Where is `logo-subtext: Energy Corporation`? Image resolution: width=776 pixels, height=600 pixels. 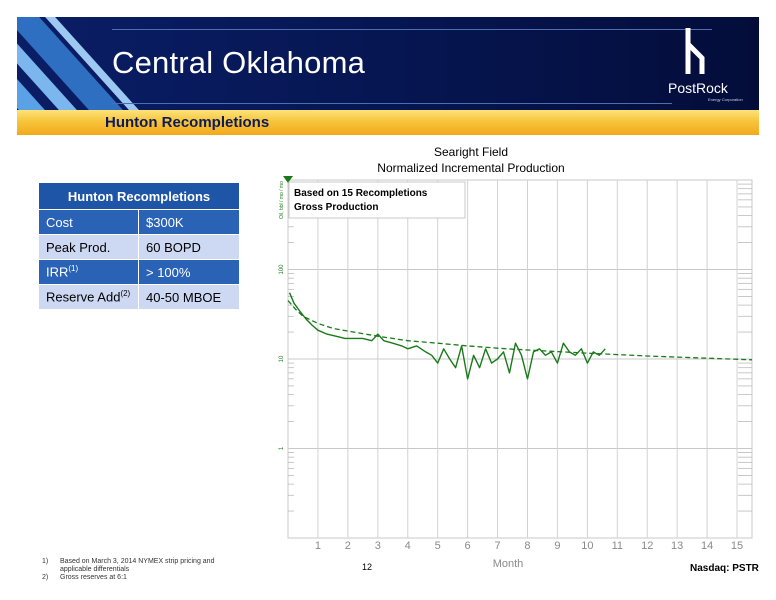 logo-subtext: Energy Corporation is located at coordinates (725, 99).